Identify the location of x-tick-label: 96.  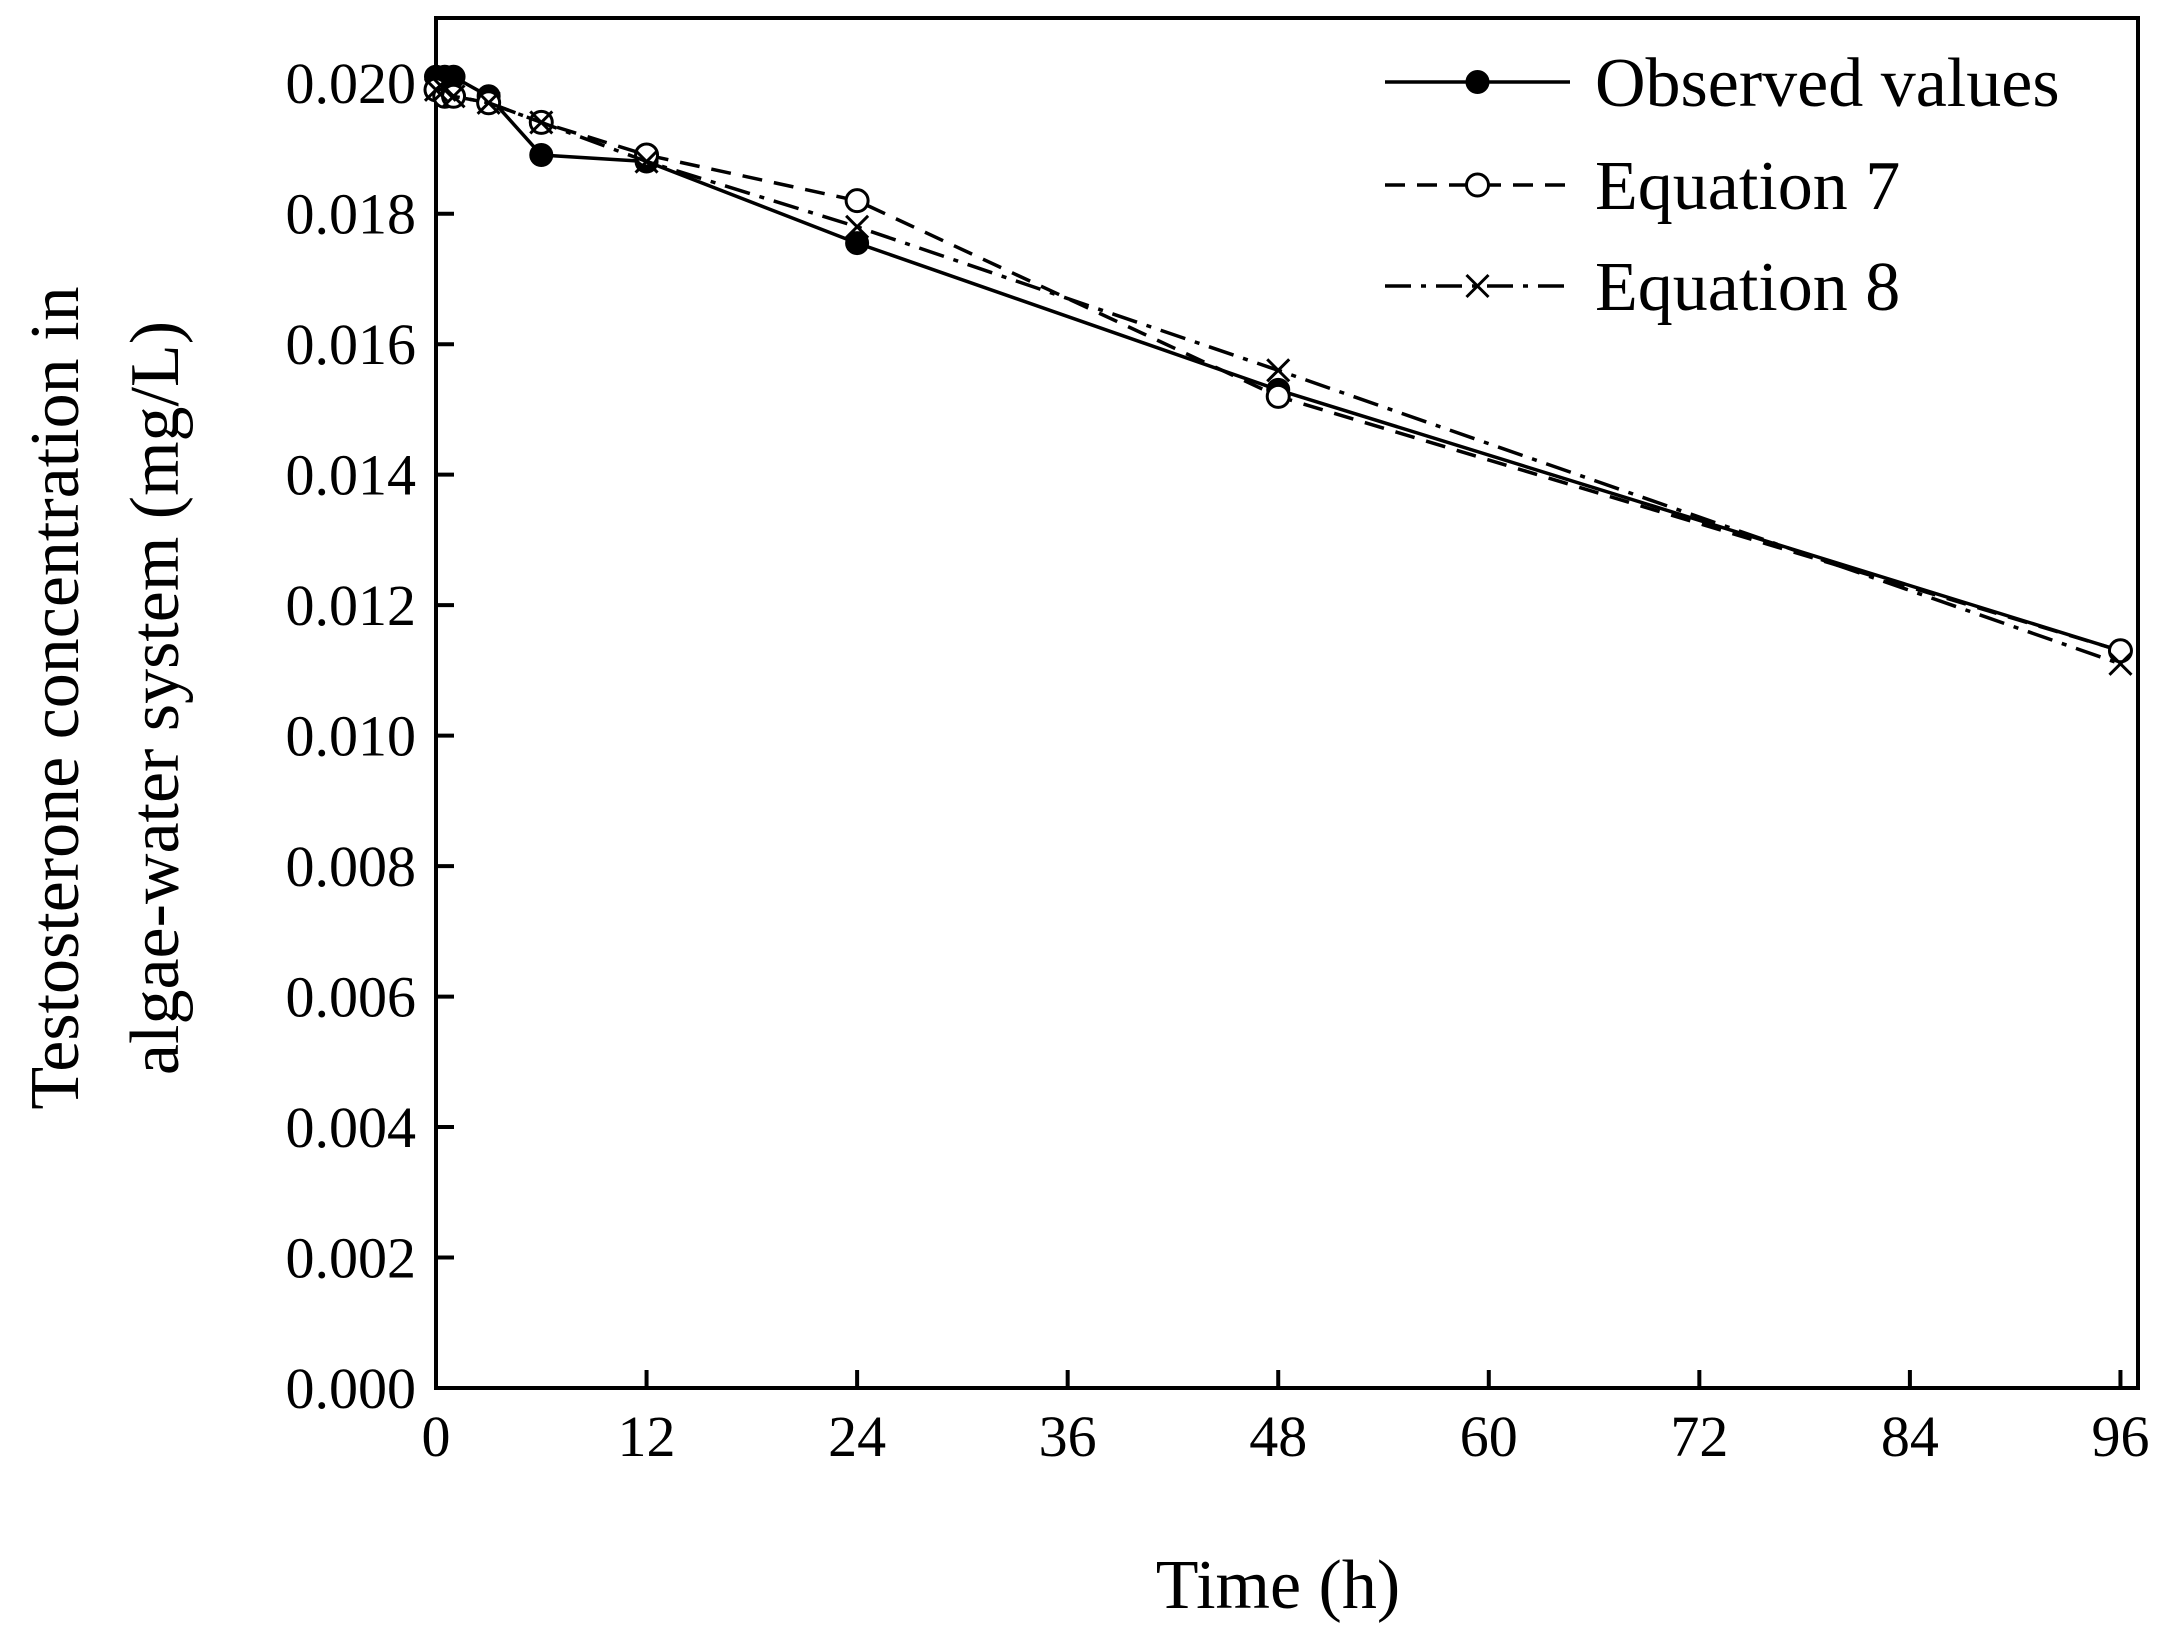
(2120, 1436).